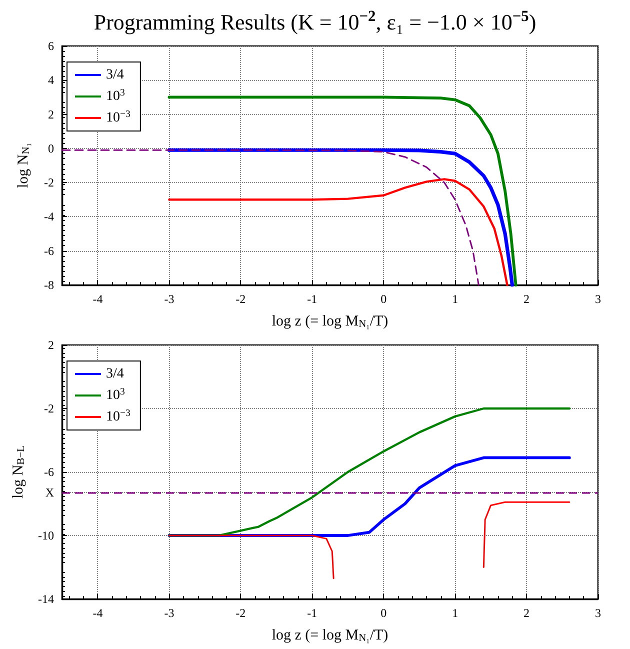  Describe the element at coordinates (49, 493) in the screenshot. I see `y-tick-label: X` at that location.